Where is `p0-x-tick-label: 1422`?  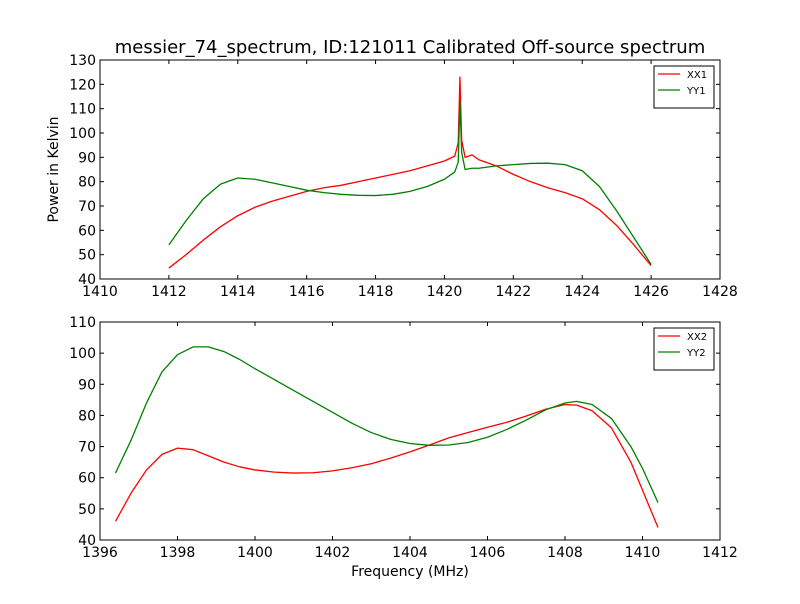 p0-x-tick-label: 1422 is located at coordinates (514, 292).